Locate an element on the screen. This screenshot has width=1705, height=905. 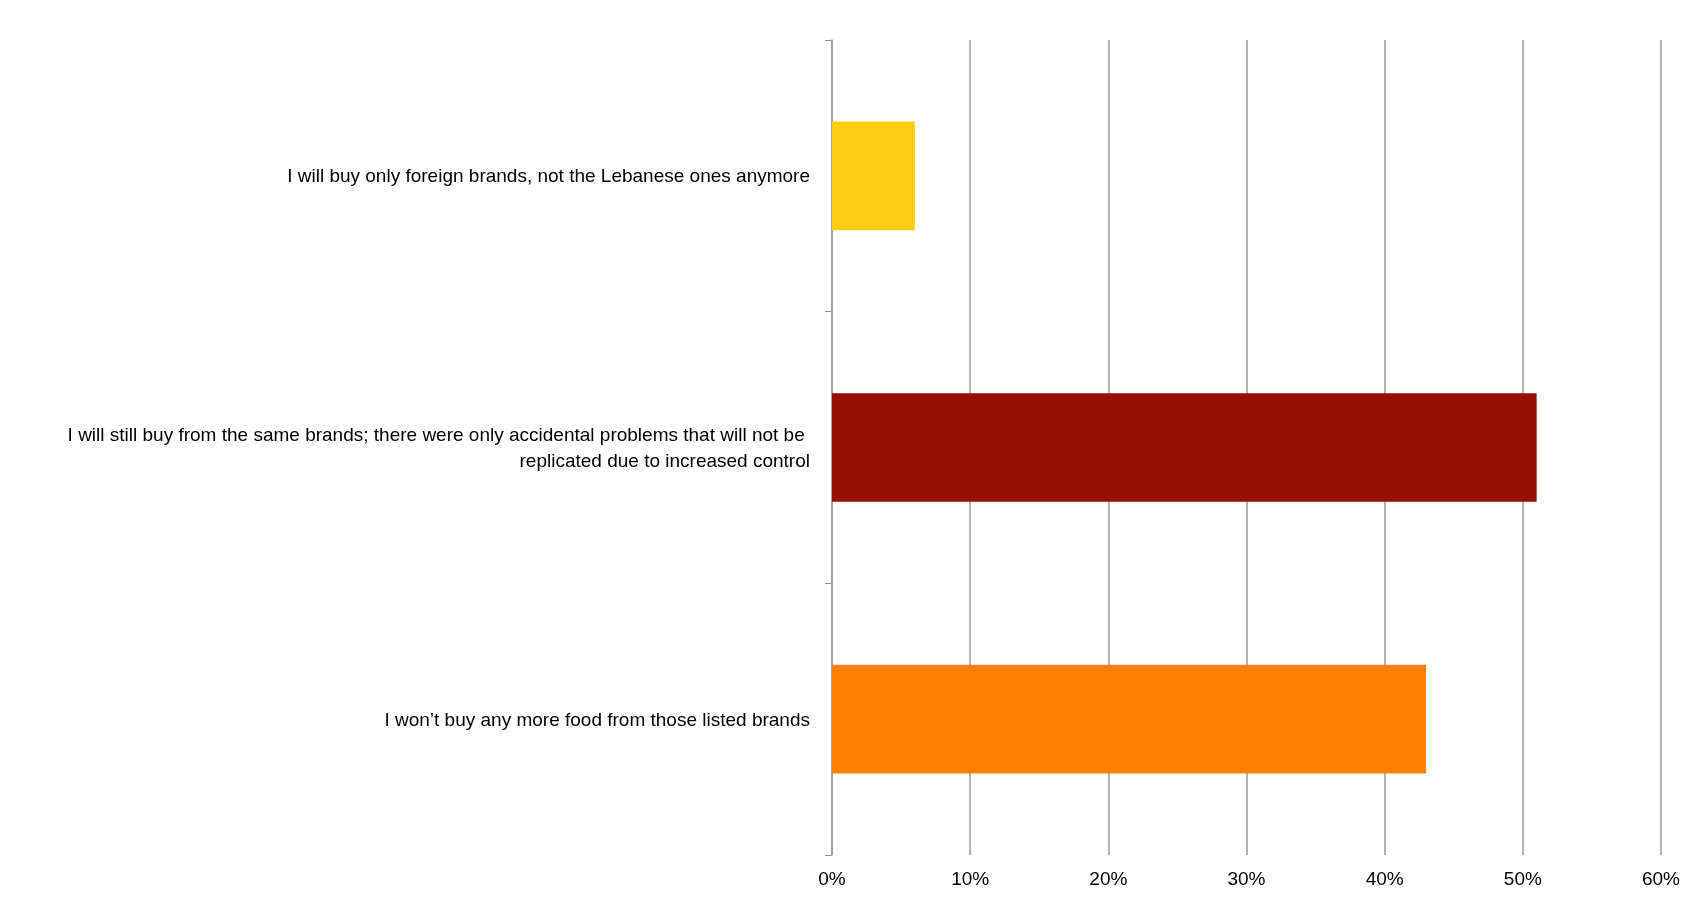
x-tick-label: 0% is located at coordinates (832, 878).